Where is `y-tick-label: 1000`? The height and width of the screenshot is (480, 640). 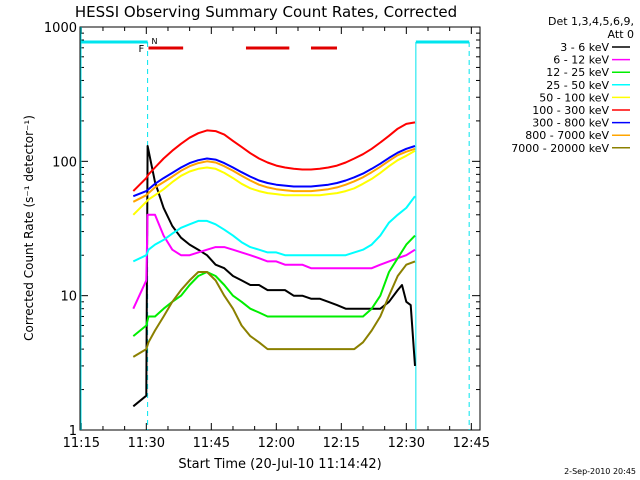
y-tick-label: 1000 is located at coordinates (60, 28).